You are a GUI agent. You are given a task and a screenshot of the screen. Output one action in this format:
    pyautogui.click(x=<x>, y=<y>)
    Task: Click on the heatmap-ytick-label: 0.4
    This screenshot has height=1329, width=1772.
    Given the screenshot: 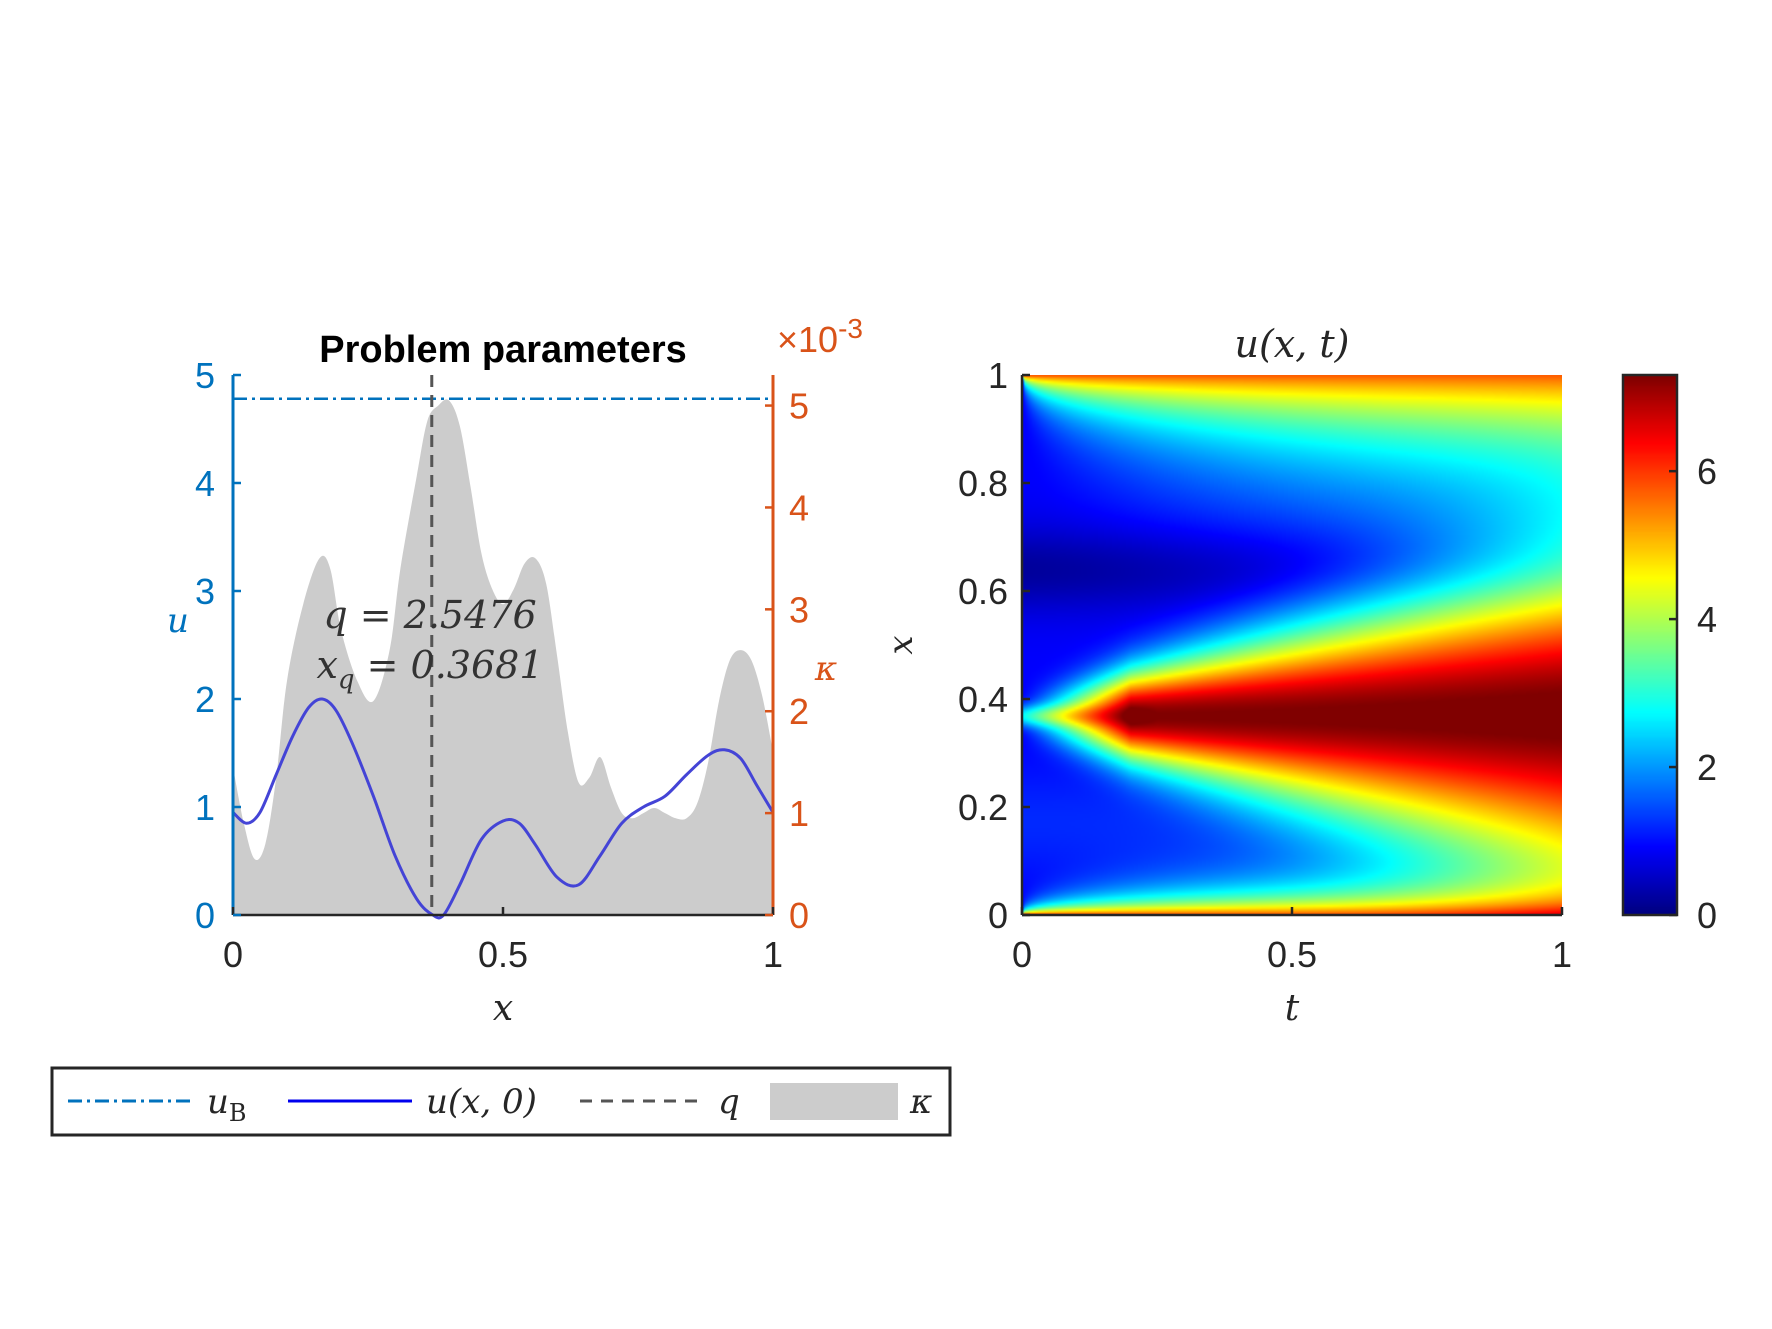 What is the action you would take?
    pyautogui.click(x=983, y=699)
    